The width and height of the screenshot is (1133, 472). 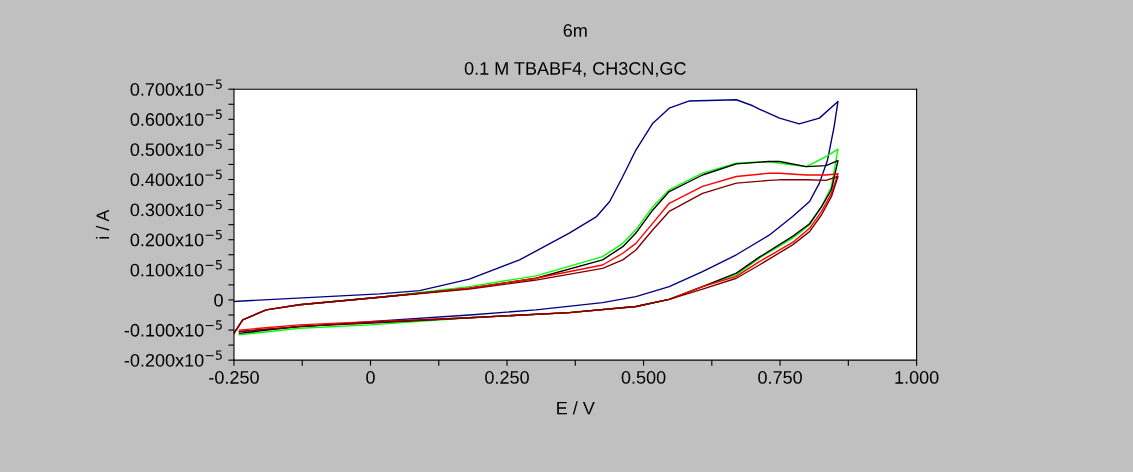 I want to click on y-axis-title: i / A, so click(x=102, y=224).